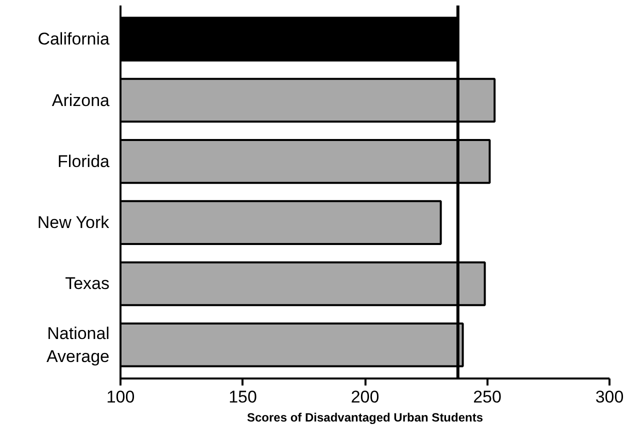  Describe the element at coordinates (487, 397) in the screenshot. I see `x-tick-label: 250` at that location.